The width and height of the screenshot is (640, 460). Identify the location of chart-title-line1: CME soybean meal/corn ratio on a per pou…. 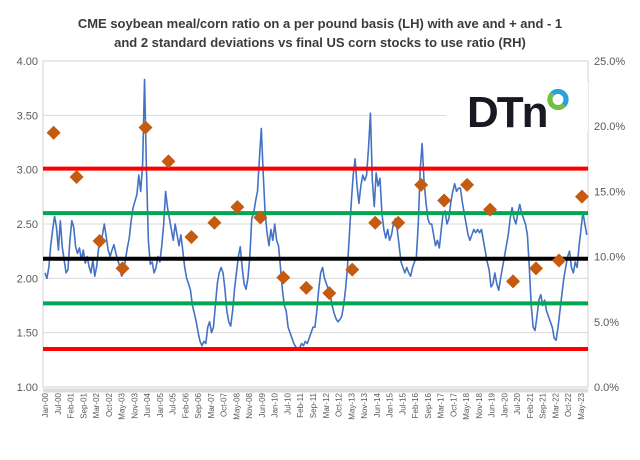
(320, 23).